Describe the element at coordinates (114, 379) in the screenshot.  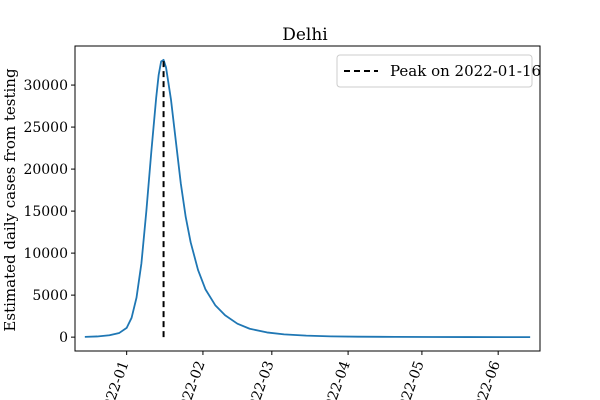
I see `x-tick-label: 2022-01` at that location.